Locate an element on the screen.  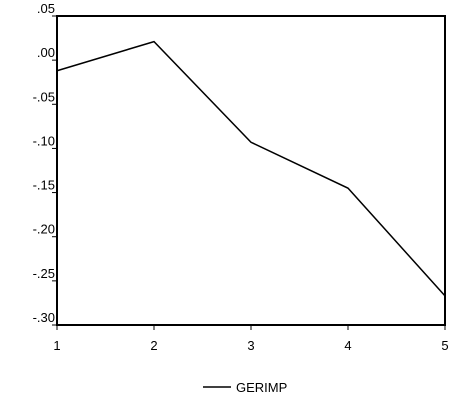
x-tick-label: 2 is located at coordinates (153, 345).